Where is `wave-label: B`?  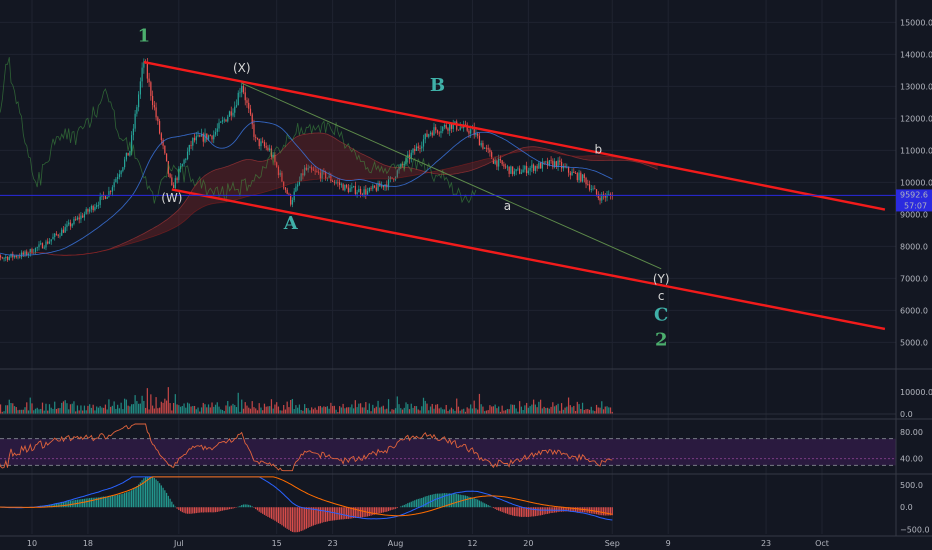
wave-label: B is located at coordinates (437, 85).